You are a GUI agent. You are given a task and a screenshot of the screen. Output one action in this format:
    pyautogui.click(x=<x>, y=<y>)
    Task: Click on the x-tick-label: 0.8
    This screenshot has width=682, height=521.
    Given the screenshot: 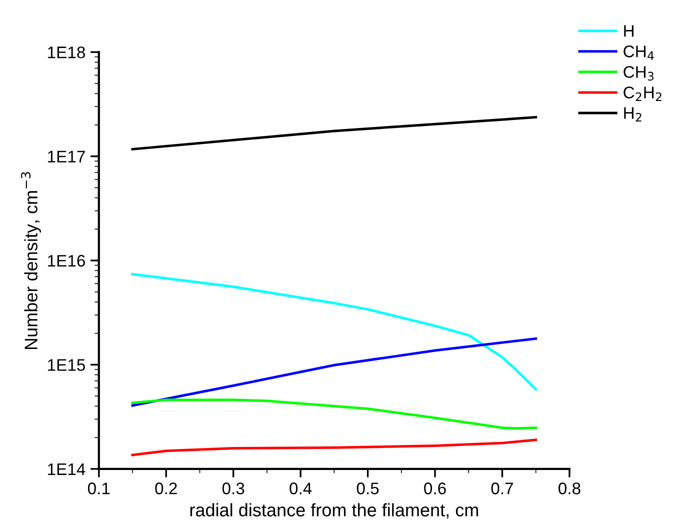 What is the action you would take?
    pyautogui.click(x=569, y=488)
    